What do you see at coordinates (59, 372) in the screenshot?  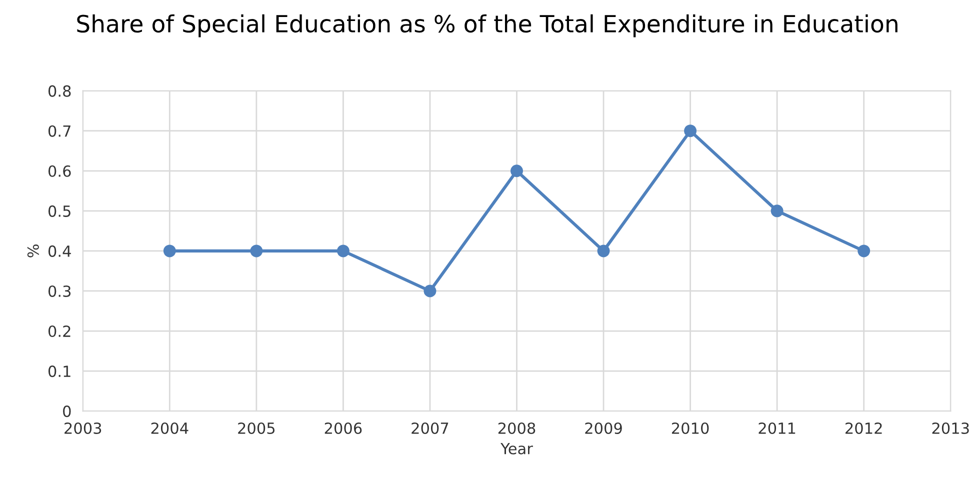 I see `y-tick-label: 0.1` at bounding box center [59, 372].